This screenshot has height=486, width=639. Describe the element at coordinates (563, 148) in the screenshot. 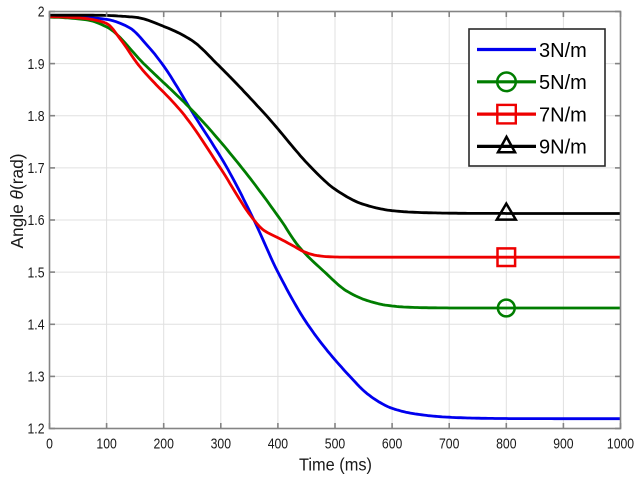

I see `svg-text: 9N/m` at that location.